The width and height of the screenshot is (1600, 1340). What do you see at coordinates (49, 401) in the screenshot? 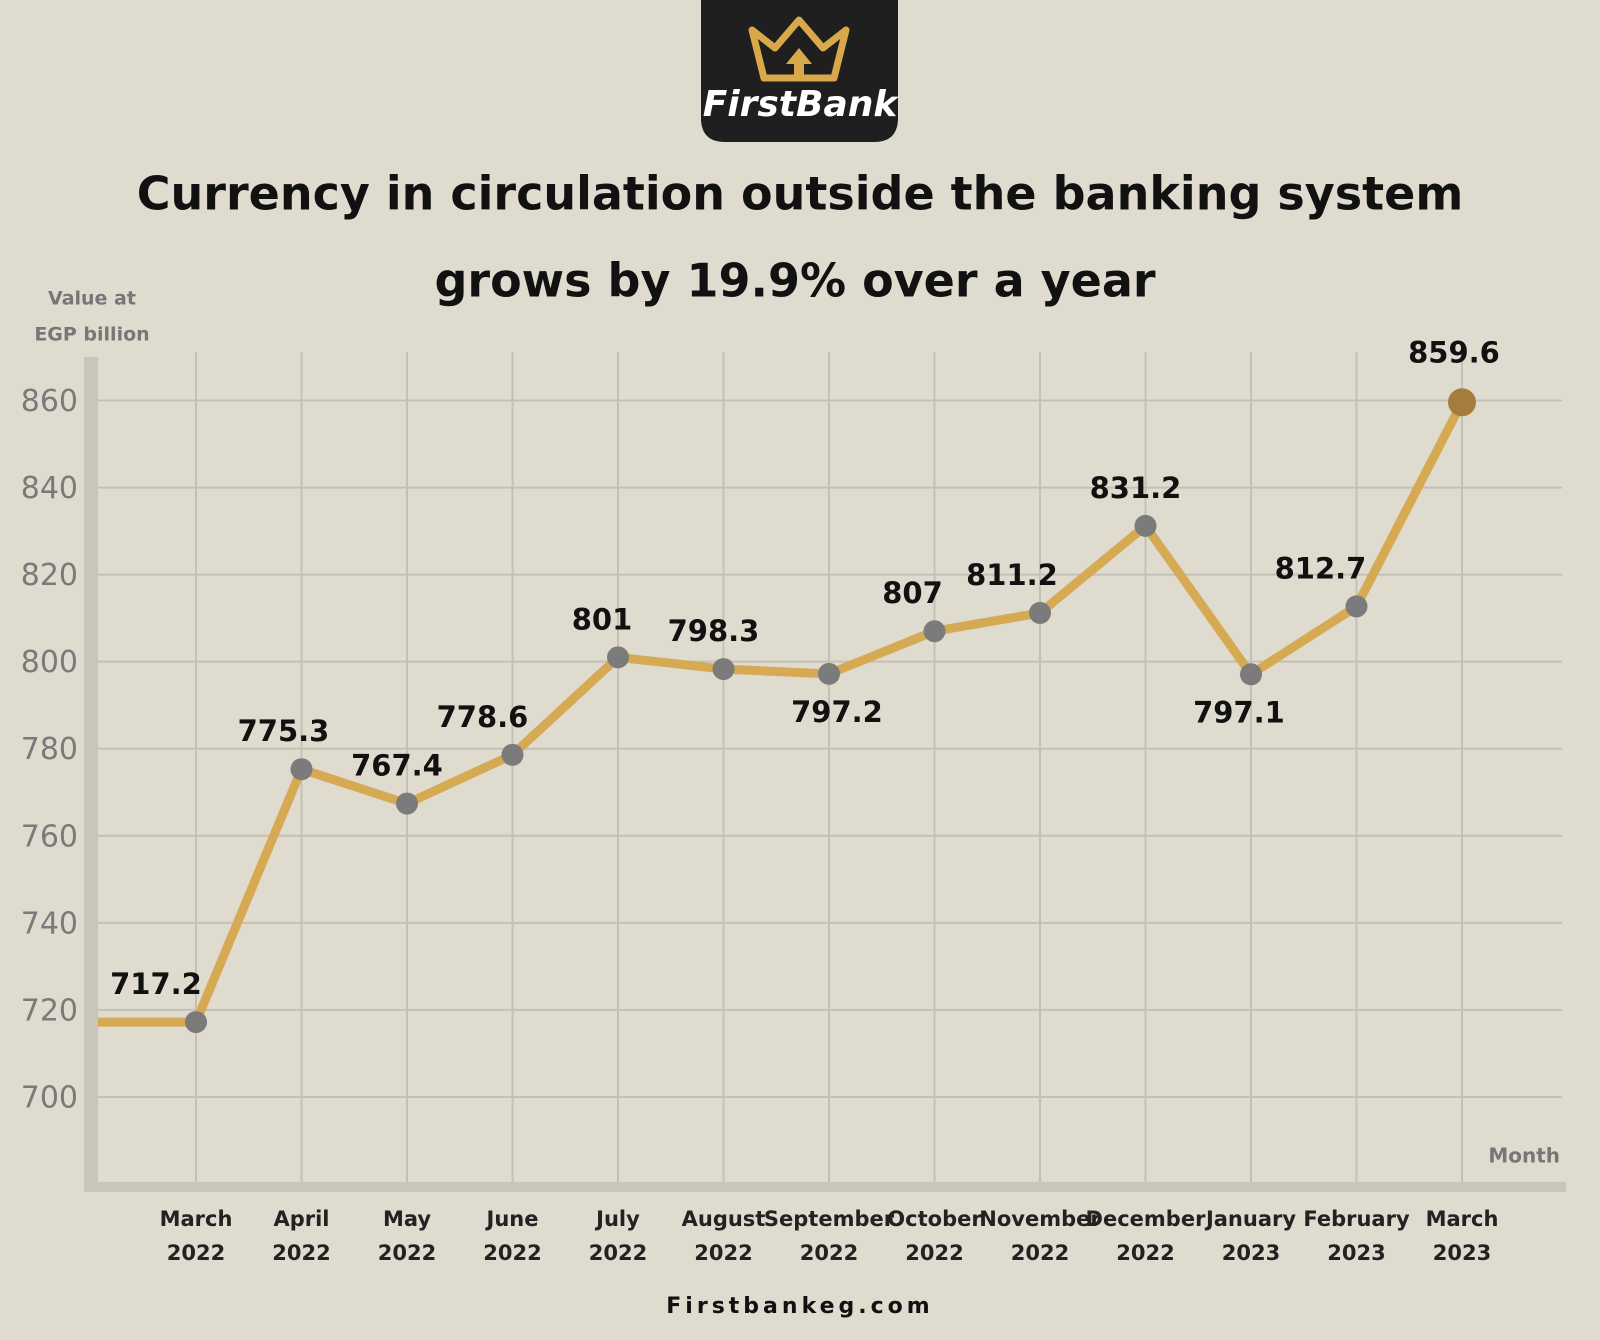
I see `y-tick-label: 860` at bounding box center [49, 401].